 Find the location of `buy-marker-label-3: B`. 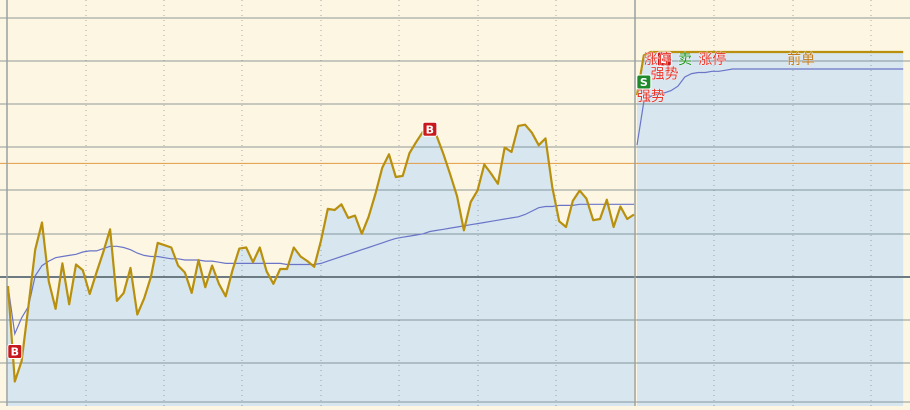

buy-marker-label-3: B is located at coordinates (664, 59).